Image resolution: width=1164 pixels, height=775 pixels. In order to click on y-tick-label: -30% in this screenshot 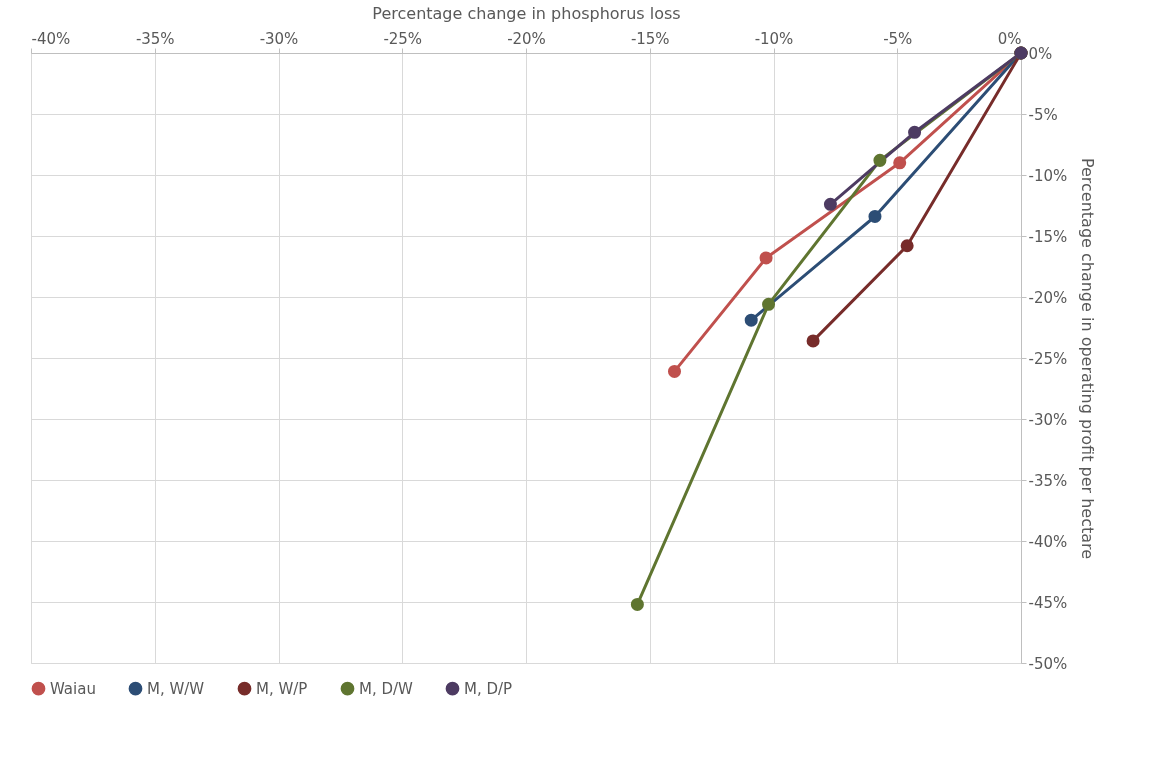, I will do `click(1048, 419)`.